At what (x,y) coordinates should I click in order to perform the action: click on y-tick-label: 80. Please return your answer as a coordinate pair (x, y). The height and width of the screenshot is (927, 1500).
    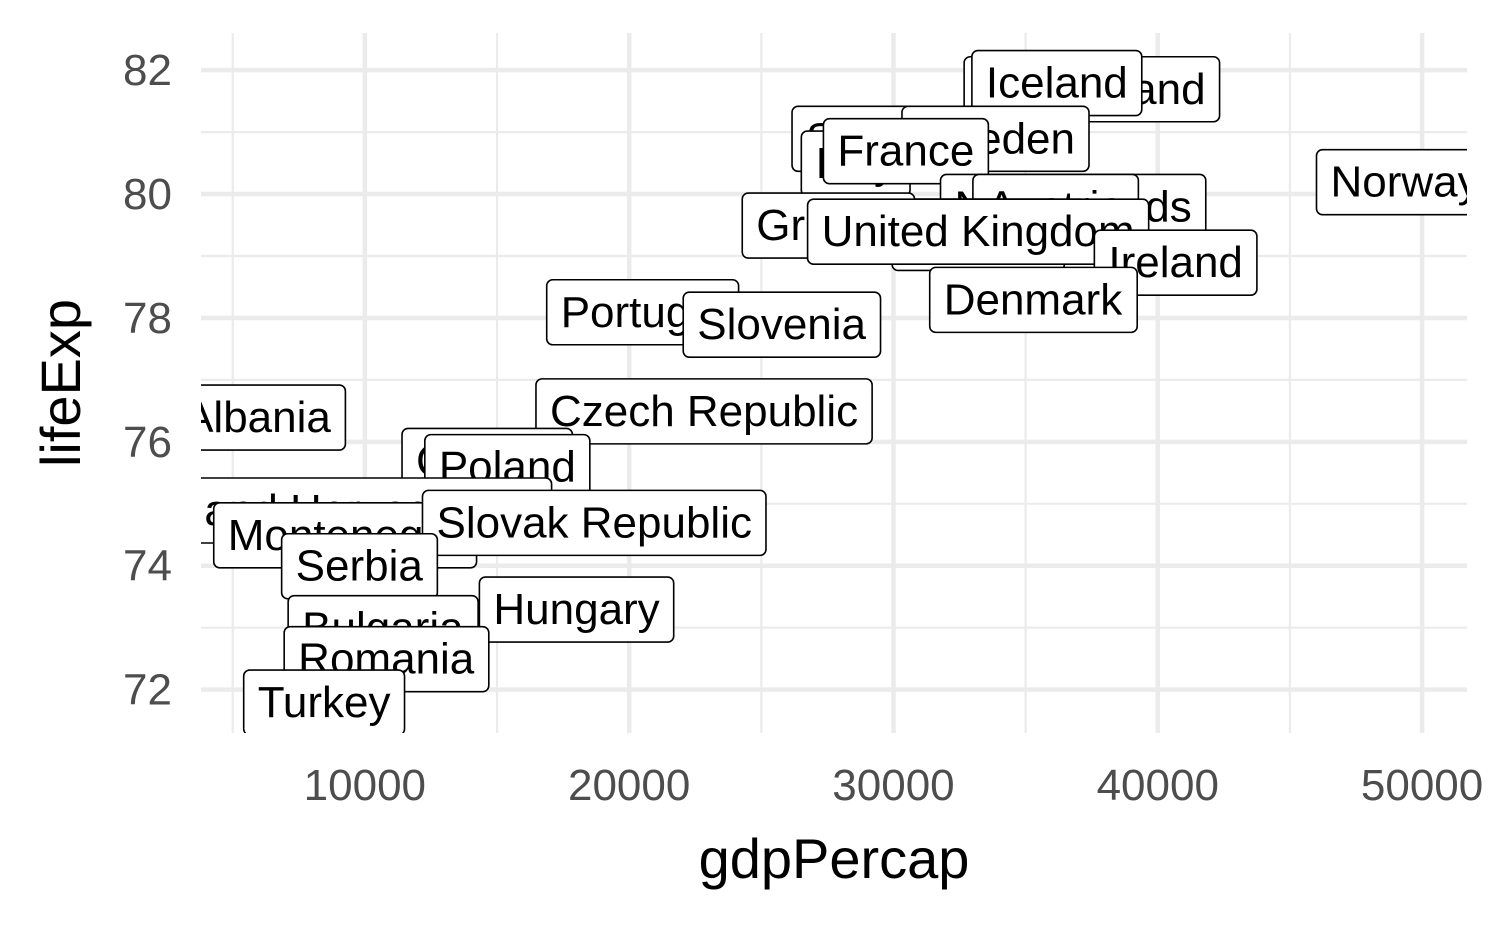
    Looking at the image, I should click on (147, 194).